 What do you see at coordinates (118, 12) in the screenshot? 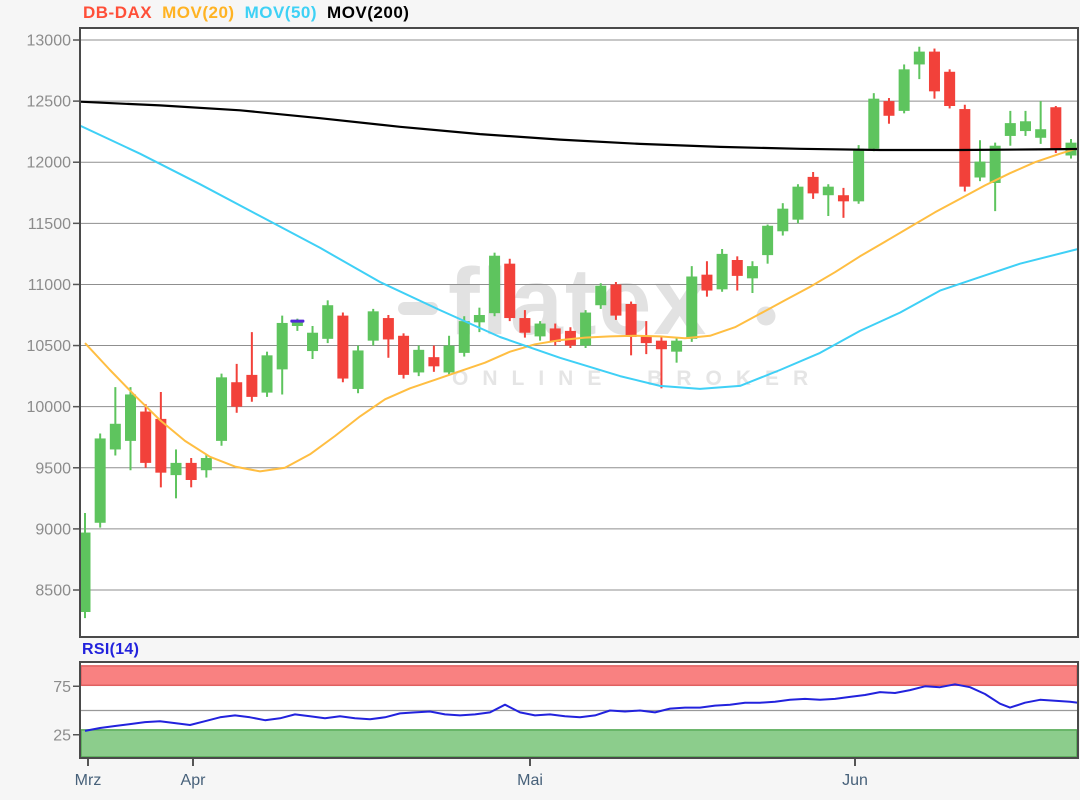
I see `legend-instrument: DB-DAX` at bounding box center [118, 12].